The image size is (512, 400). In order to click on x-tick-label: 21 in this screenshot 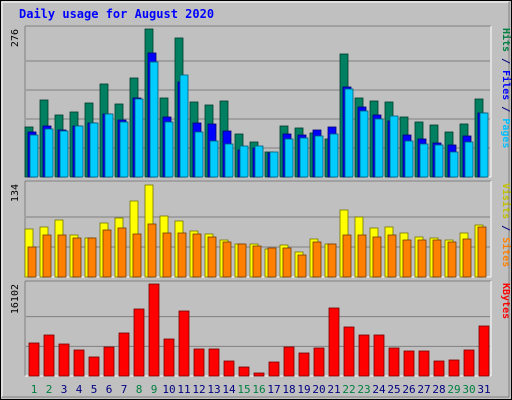, I will do `click(333, 389)`.